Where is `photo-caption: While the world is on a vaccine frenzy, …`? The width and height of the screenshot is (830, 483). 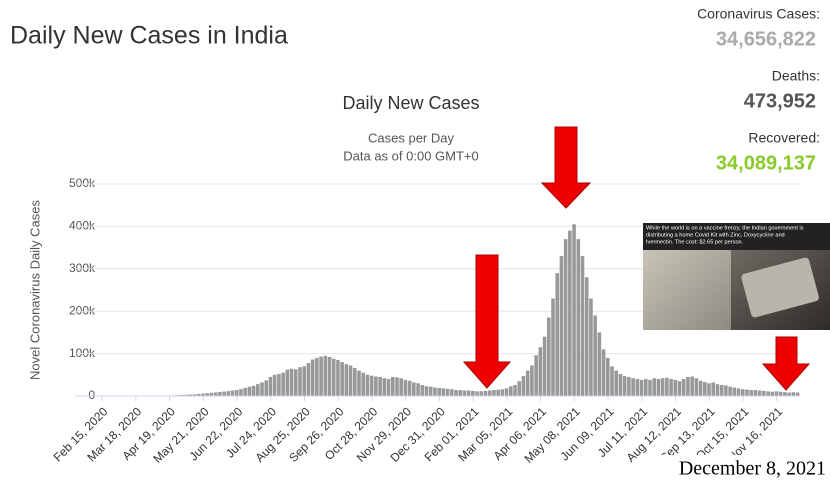
photo-caption: While the world is on a vaccine frenzy, … is located at coordinates (725, 228).